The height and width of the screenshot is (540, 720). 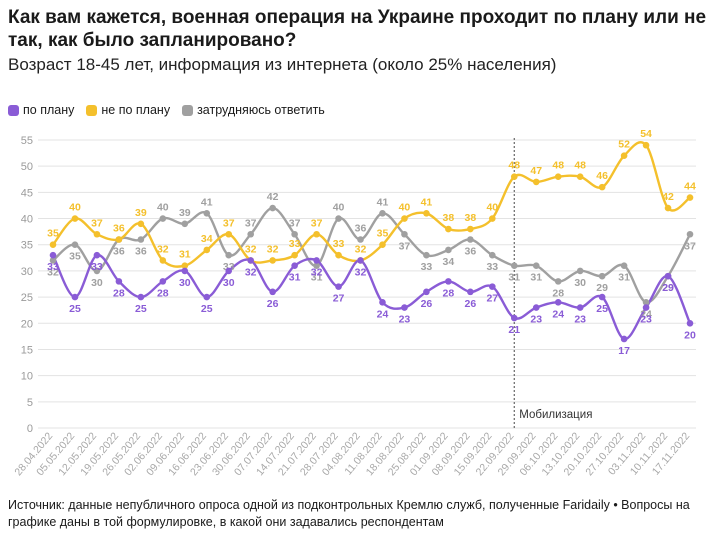 I want to click on data-label-2: 29, so click(x=668, y=288).